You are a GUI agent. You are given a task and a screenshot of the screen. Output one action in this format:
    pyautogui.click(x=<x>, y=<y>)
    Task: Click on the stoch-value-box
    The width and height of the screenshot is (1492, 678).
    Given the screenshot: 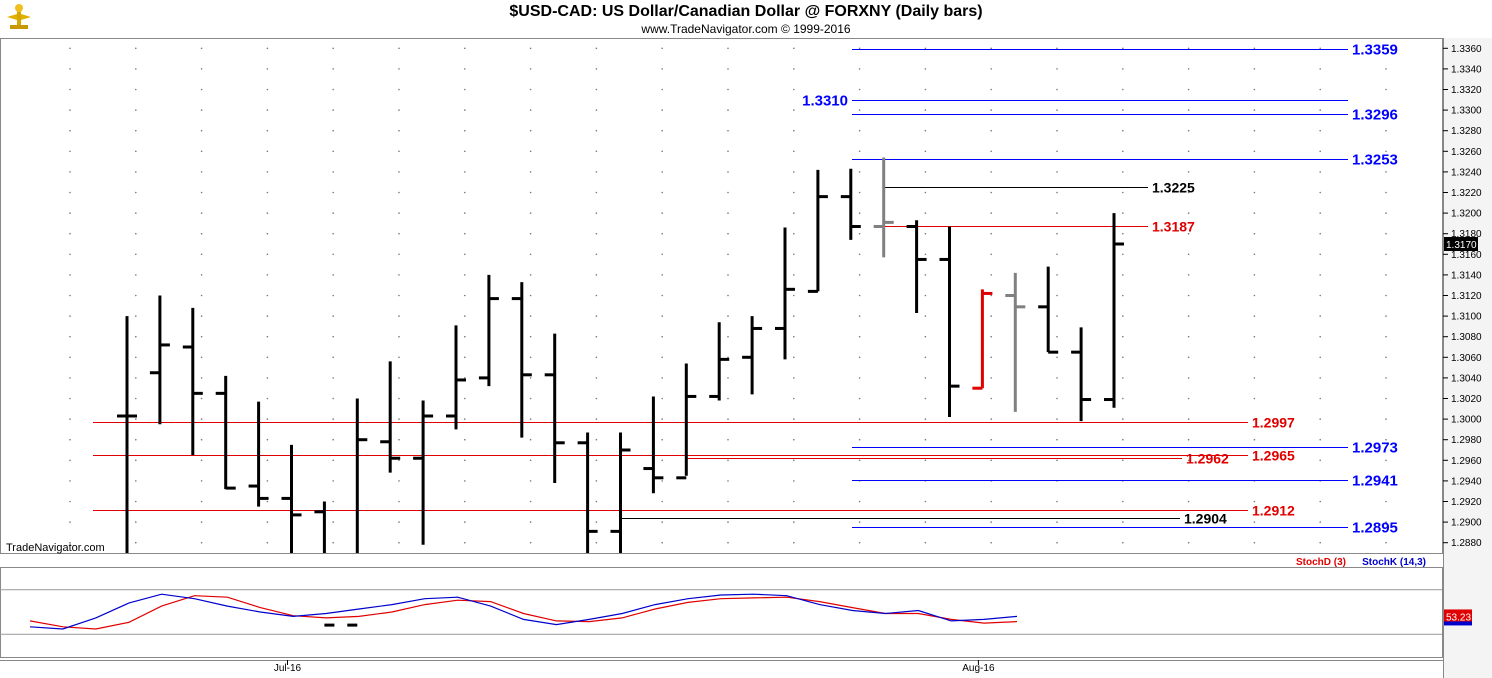 What is the action you would take?
    pyautogui.click(x=1458, y=616)
    